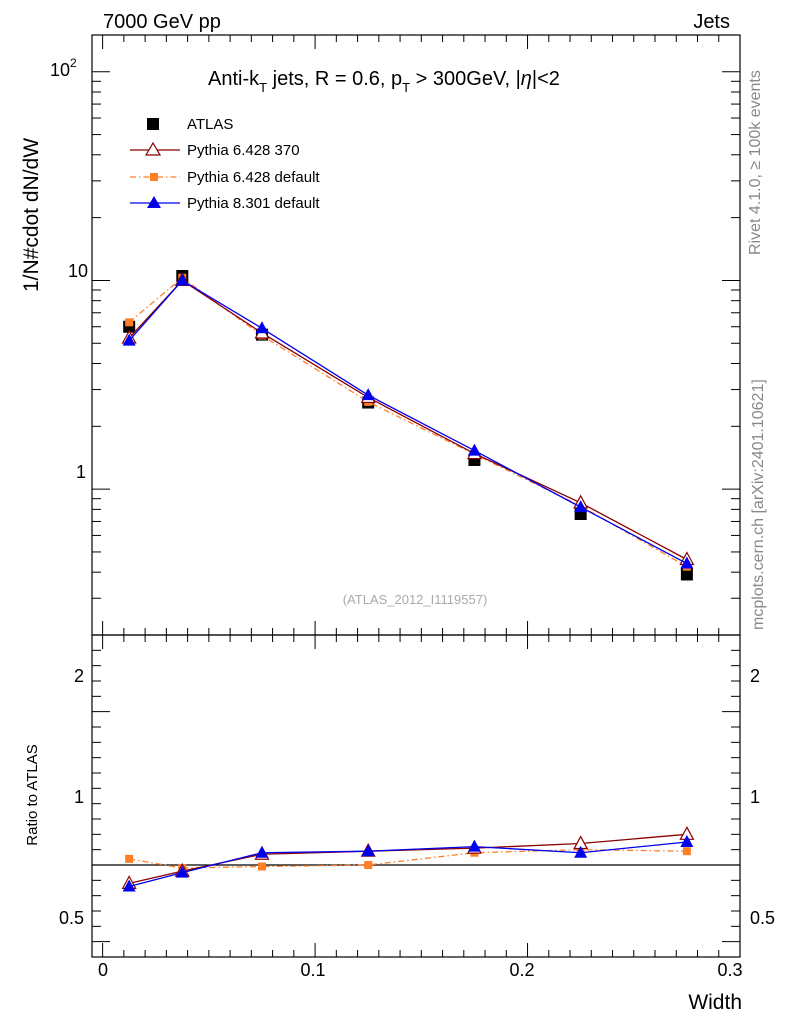  What do you see at coordinates (755, 162) in the screenshot?
I see `rivet-label: Rivet 4.1.0, ≥ 100k events` at bounding box center [755, 162].